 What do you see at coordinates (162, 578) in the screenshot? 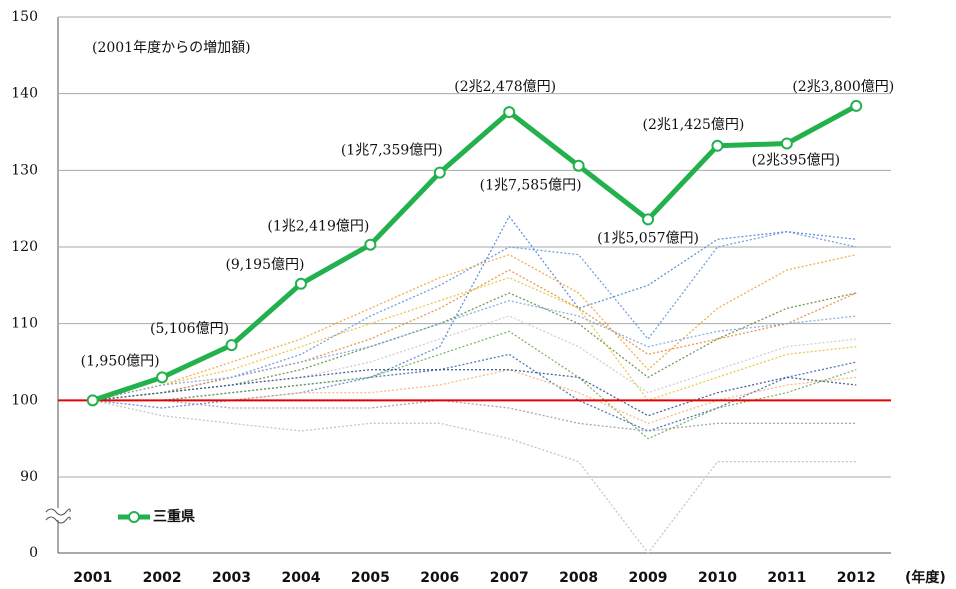
I see `x-tick-label: 2002` at bounding box center [162, 578].